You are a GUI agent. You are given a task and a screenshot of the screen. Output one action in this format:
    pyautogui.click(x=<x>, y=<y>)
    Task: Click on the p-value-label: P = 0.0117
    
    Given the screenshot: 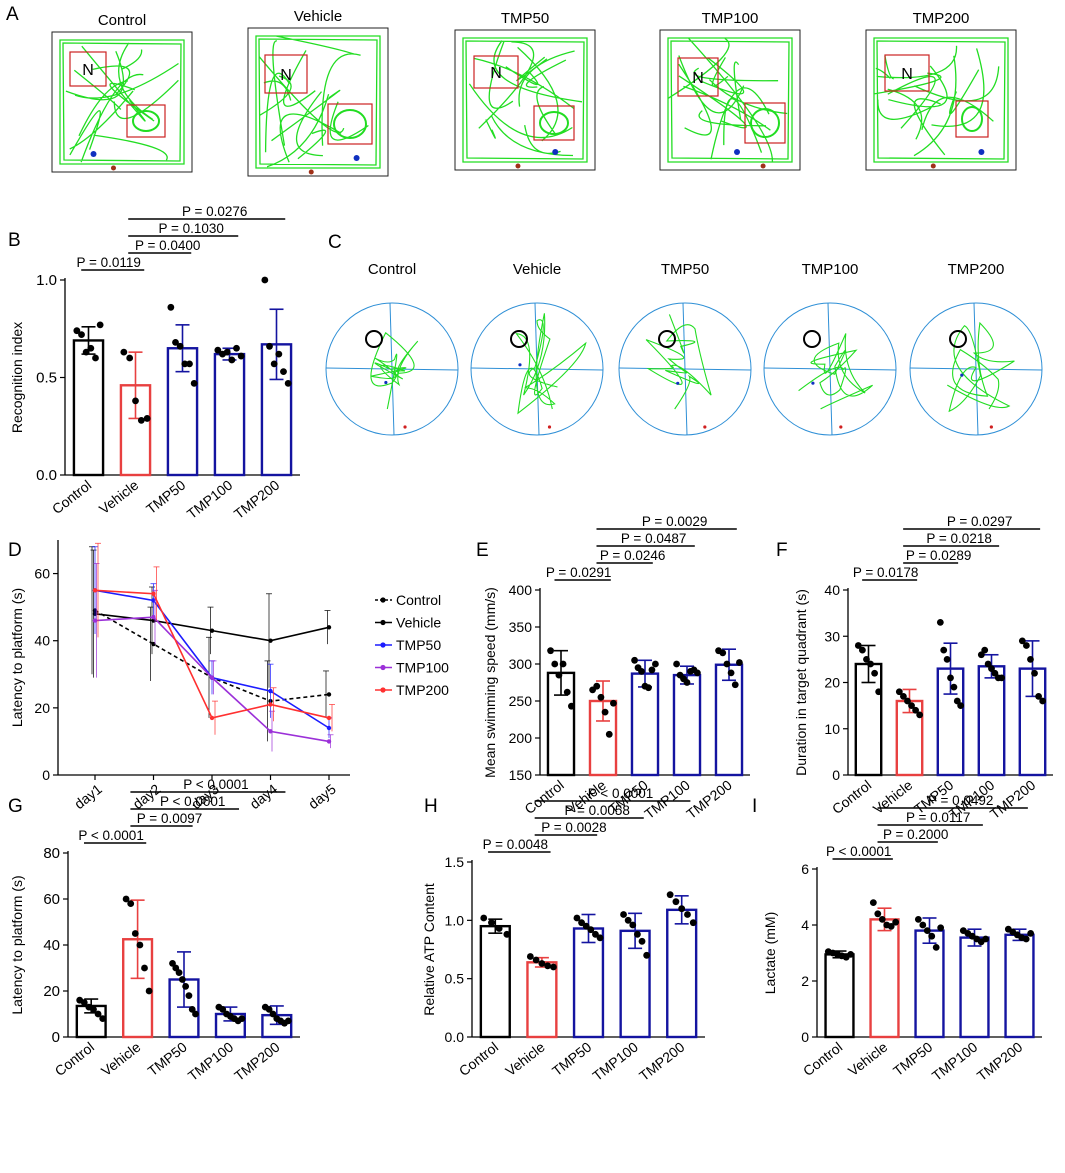 What is the action you would take?
    pyautogui.click(x=938, y=817)
    